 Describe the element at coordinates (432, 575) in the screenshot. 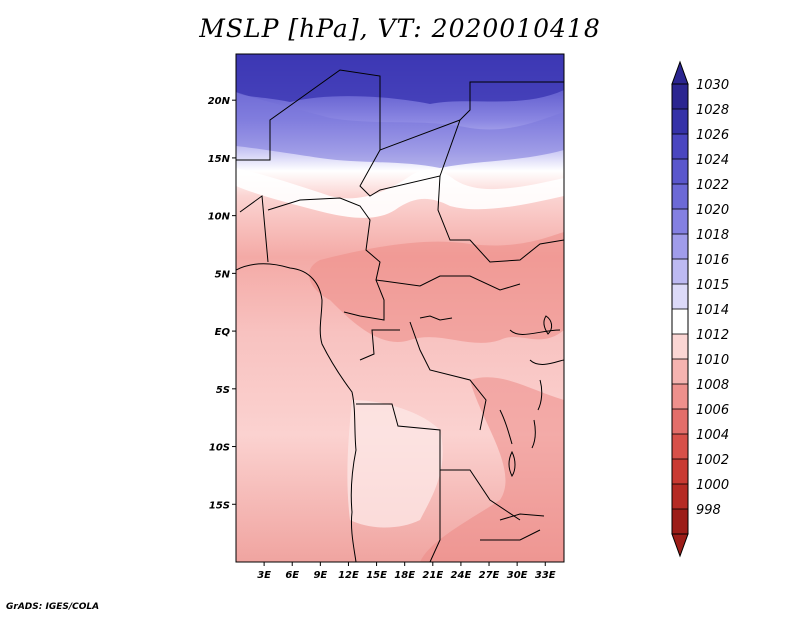

I see `lon-tick-label: 21E` at that location.